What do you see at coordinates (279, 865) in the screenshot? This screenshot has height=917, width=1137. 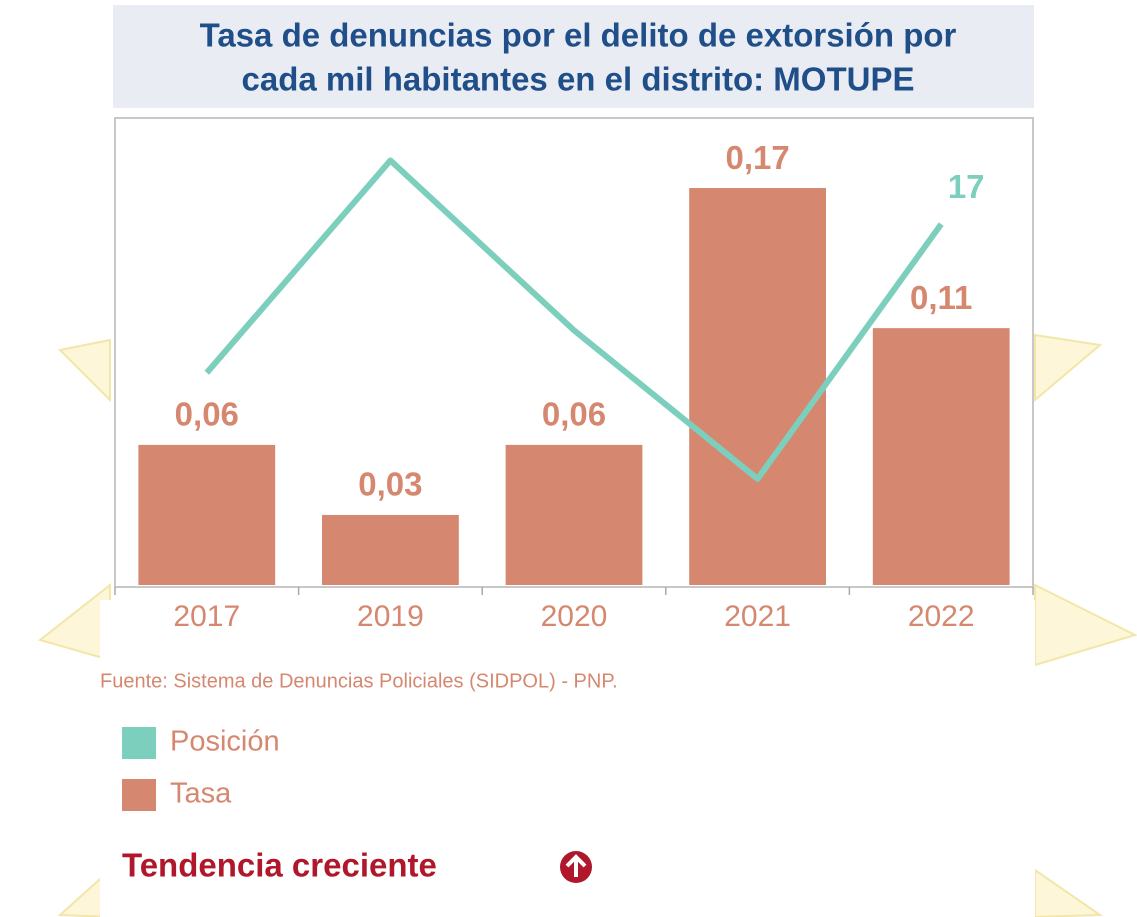 I see `trend-label: Tendencia creciente` at bounding box center [279, 865].